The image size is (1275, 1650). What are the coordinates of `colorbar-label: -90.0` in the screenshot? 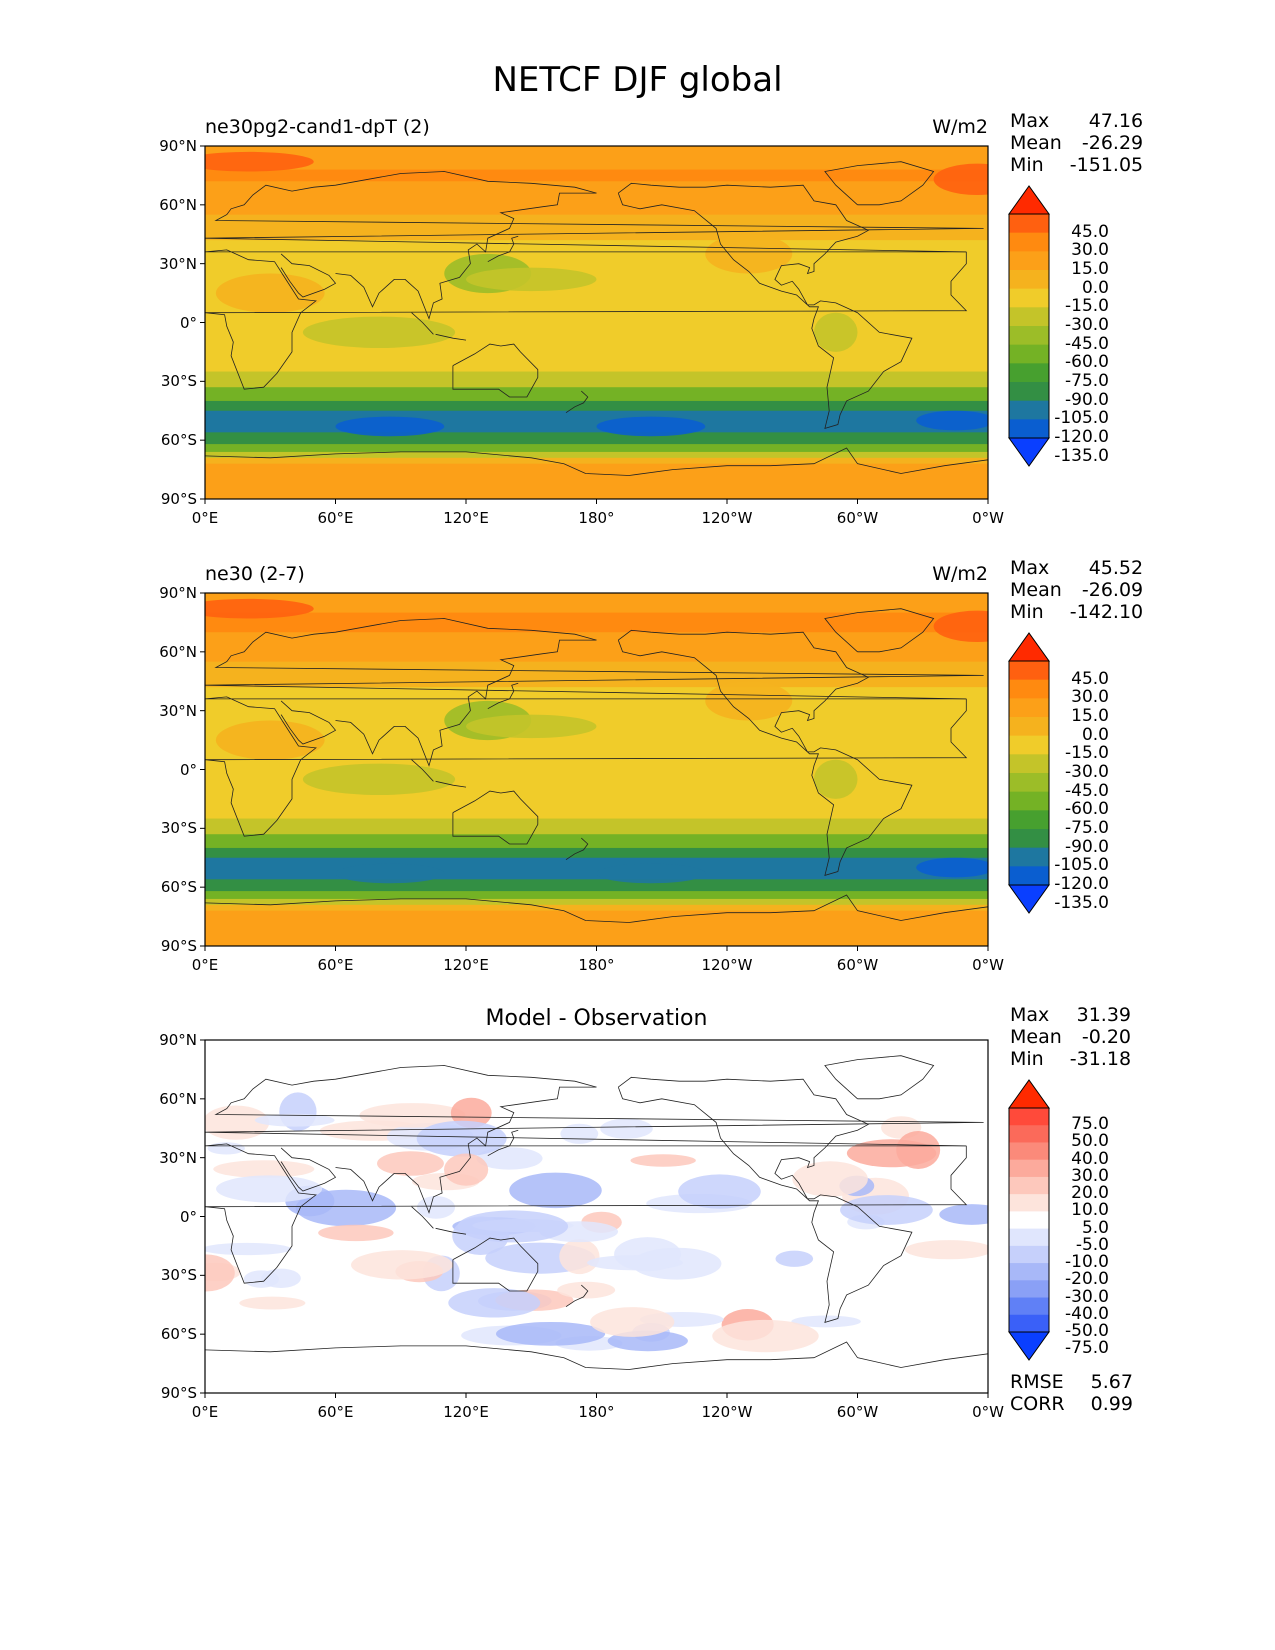 It's located at (1087, 846).